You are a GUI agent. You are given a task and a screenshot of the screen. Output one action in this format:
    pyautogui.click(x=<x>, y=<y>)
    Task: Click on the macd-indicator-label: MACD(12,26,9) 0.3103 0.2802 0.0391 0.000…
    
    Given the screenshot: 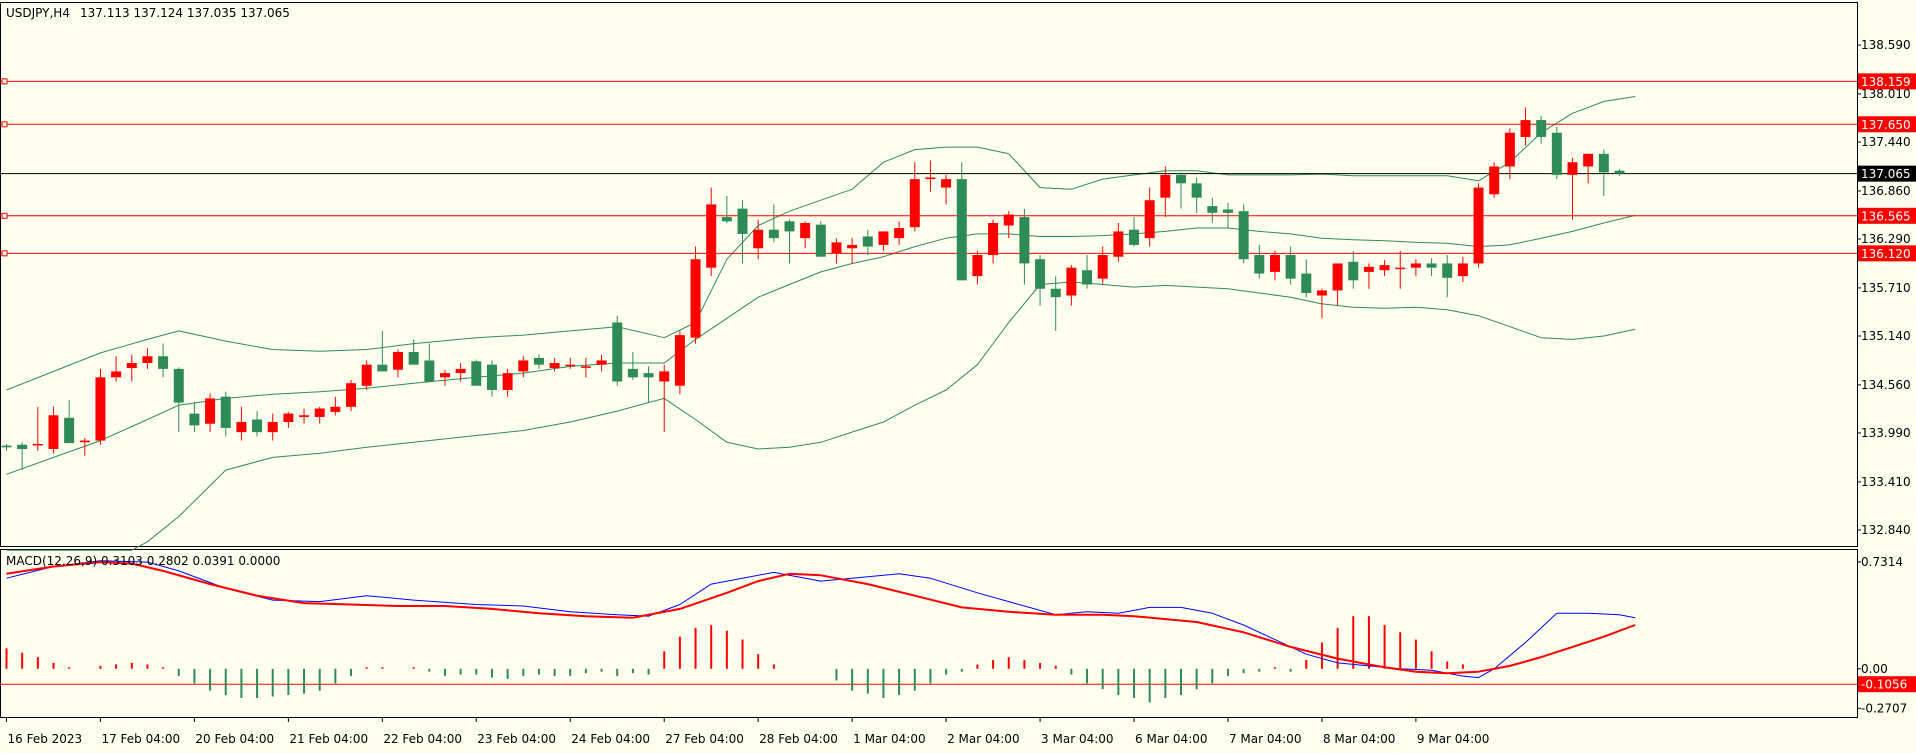 What is the action you would take?
    pyautogui.click(x=143, y=561)
    